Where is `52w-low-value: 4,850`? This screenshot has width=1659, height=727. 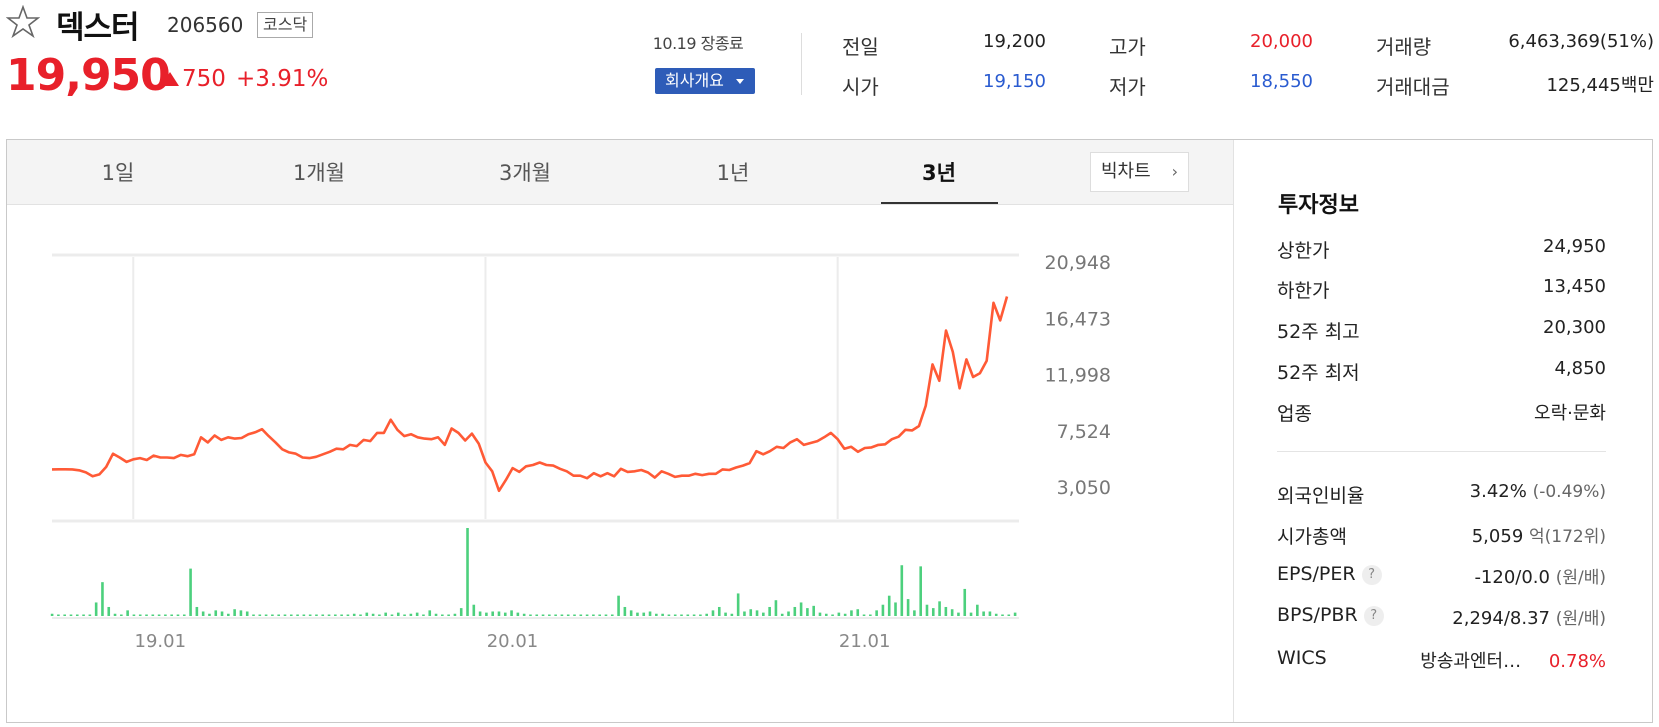 52w-low-value: 4,850 is located at coordinates (1580, 368).